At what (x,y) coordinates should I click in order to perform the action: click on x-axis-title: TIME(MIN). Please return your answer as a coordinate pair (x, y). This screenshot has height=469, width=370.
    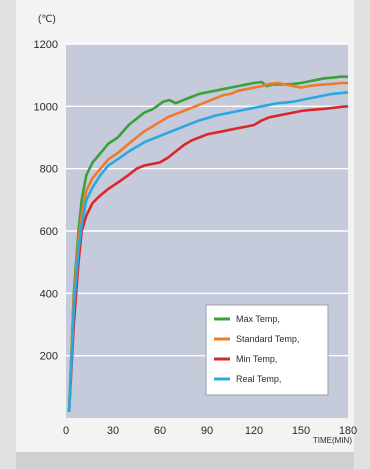
    Looking at the image, I should click on (332, 440).